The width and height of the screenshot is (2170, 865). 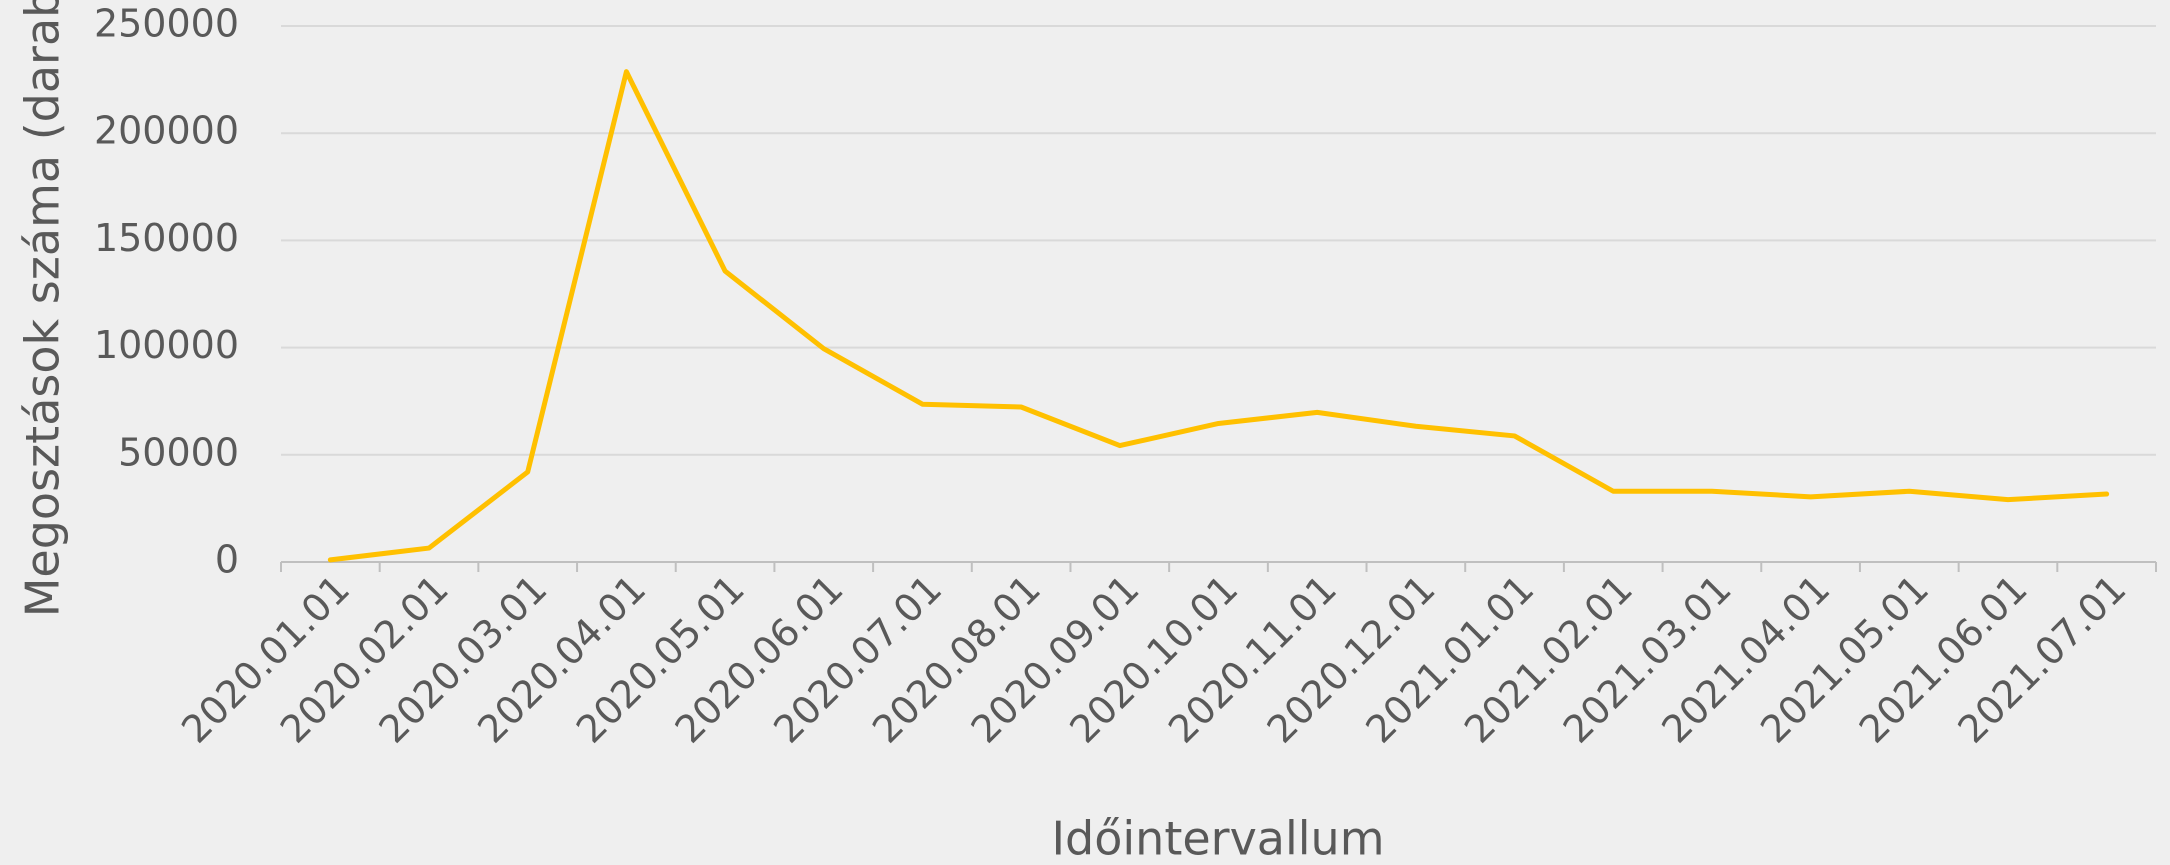 What do you see at coordinates (178, 452) in the screenshot?
I see `y-tick-label: 50000` at bounding box center [178, 452].